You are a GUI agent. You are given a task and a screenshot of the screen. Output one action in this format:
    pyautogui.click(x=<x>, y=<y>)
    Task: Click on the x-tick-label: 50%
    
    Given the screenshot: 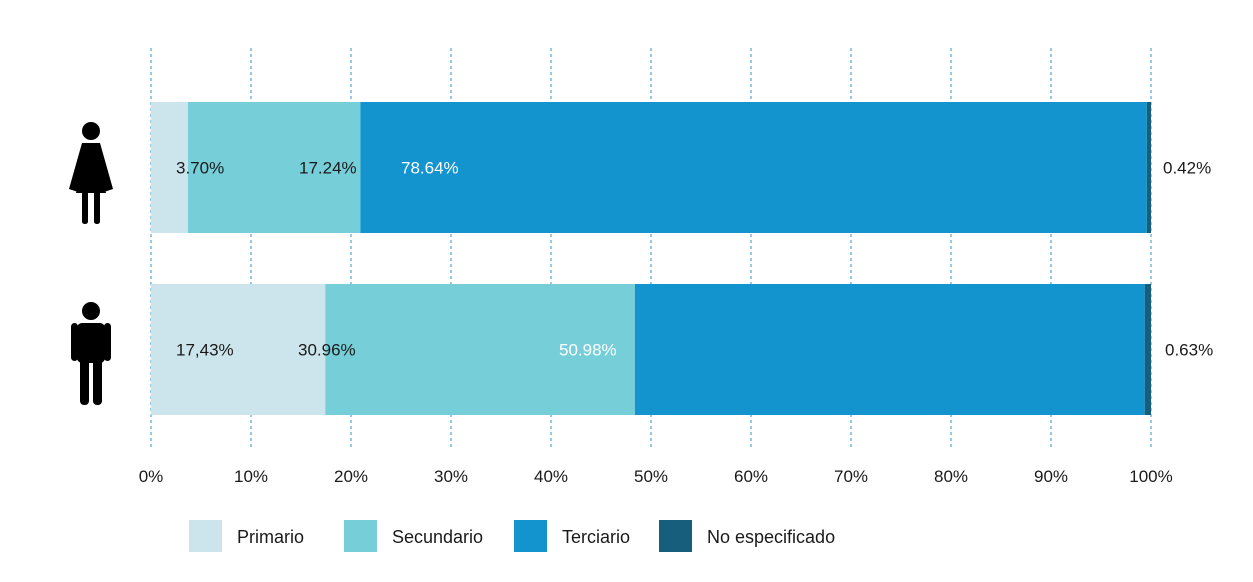 What is the action you would take?
    pyautogui.click(x=651, y=476)
    